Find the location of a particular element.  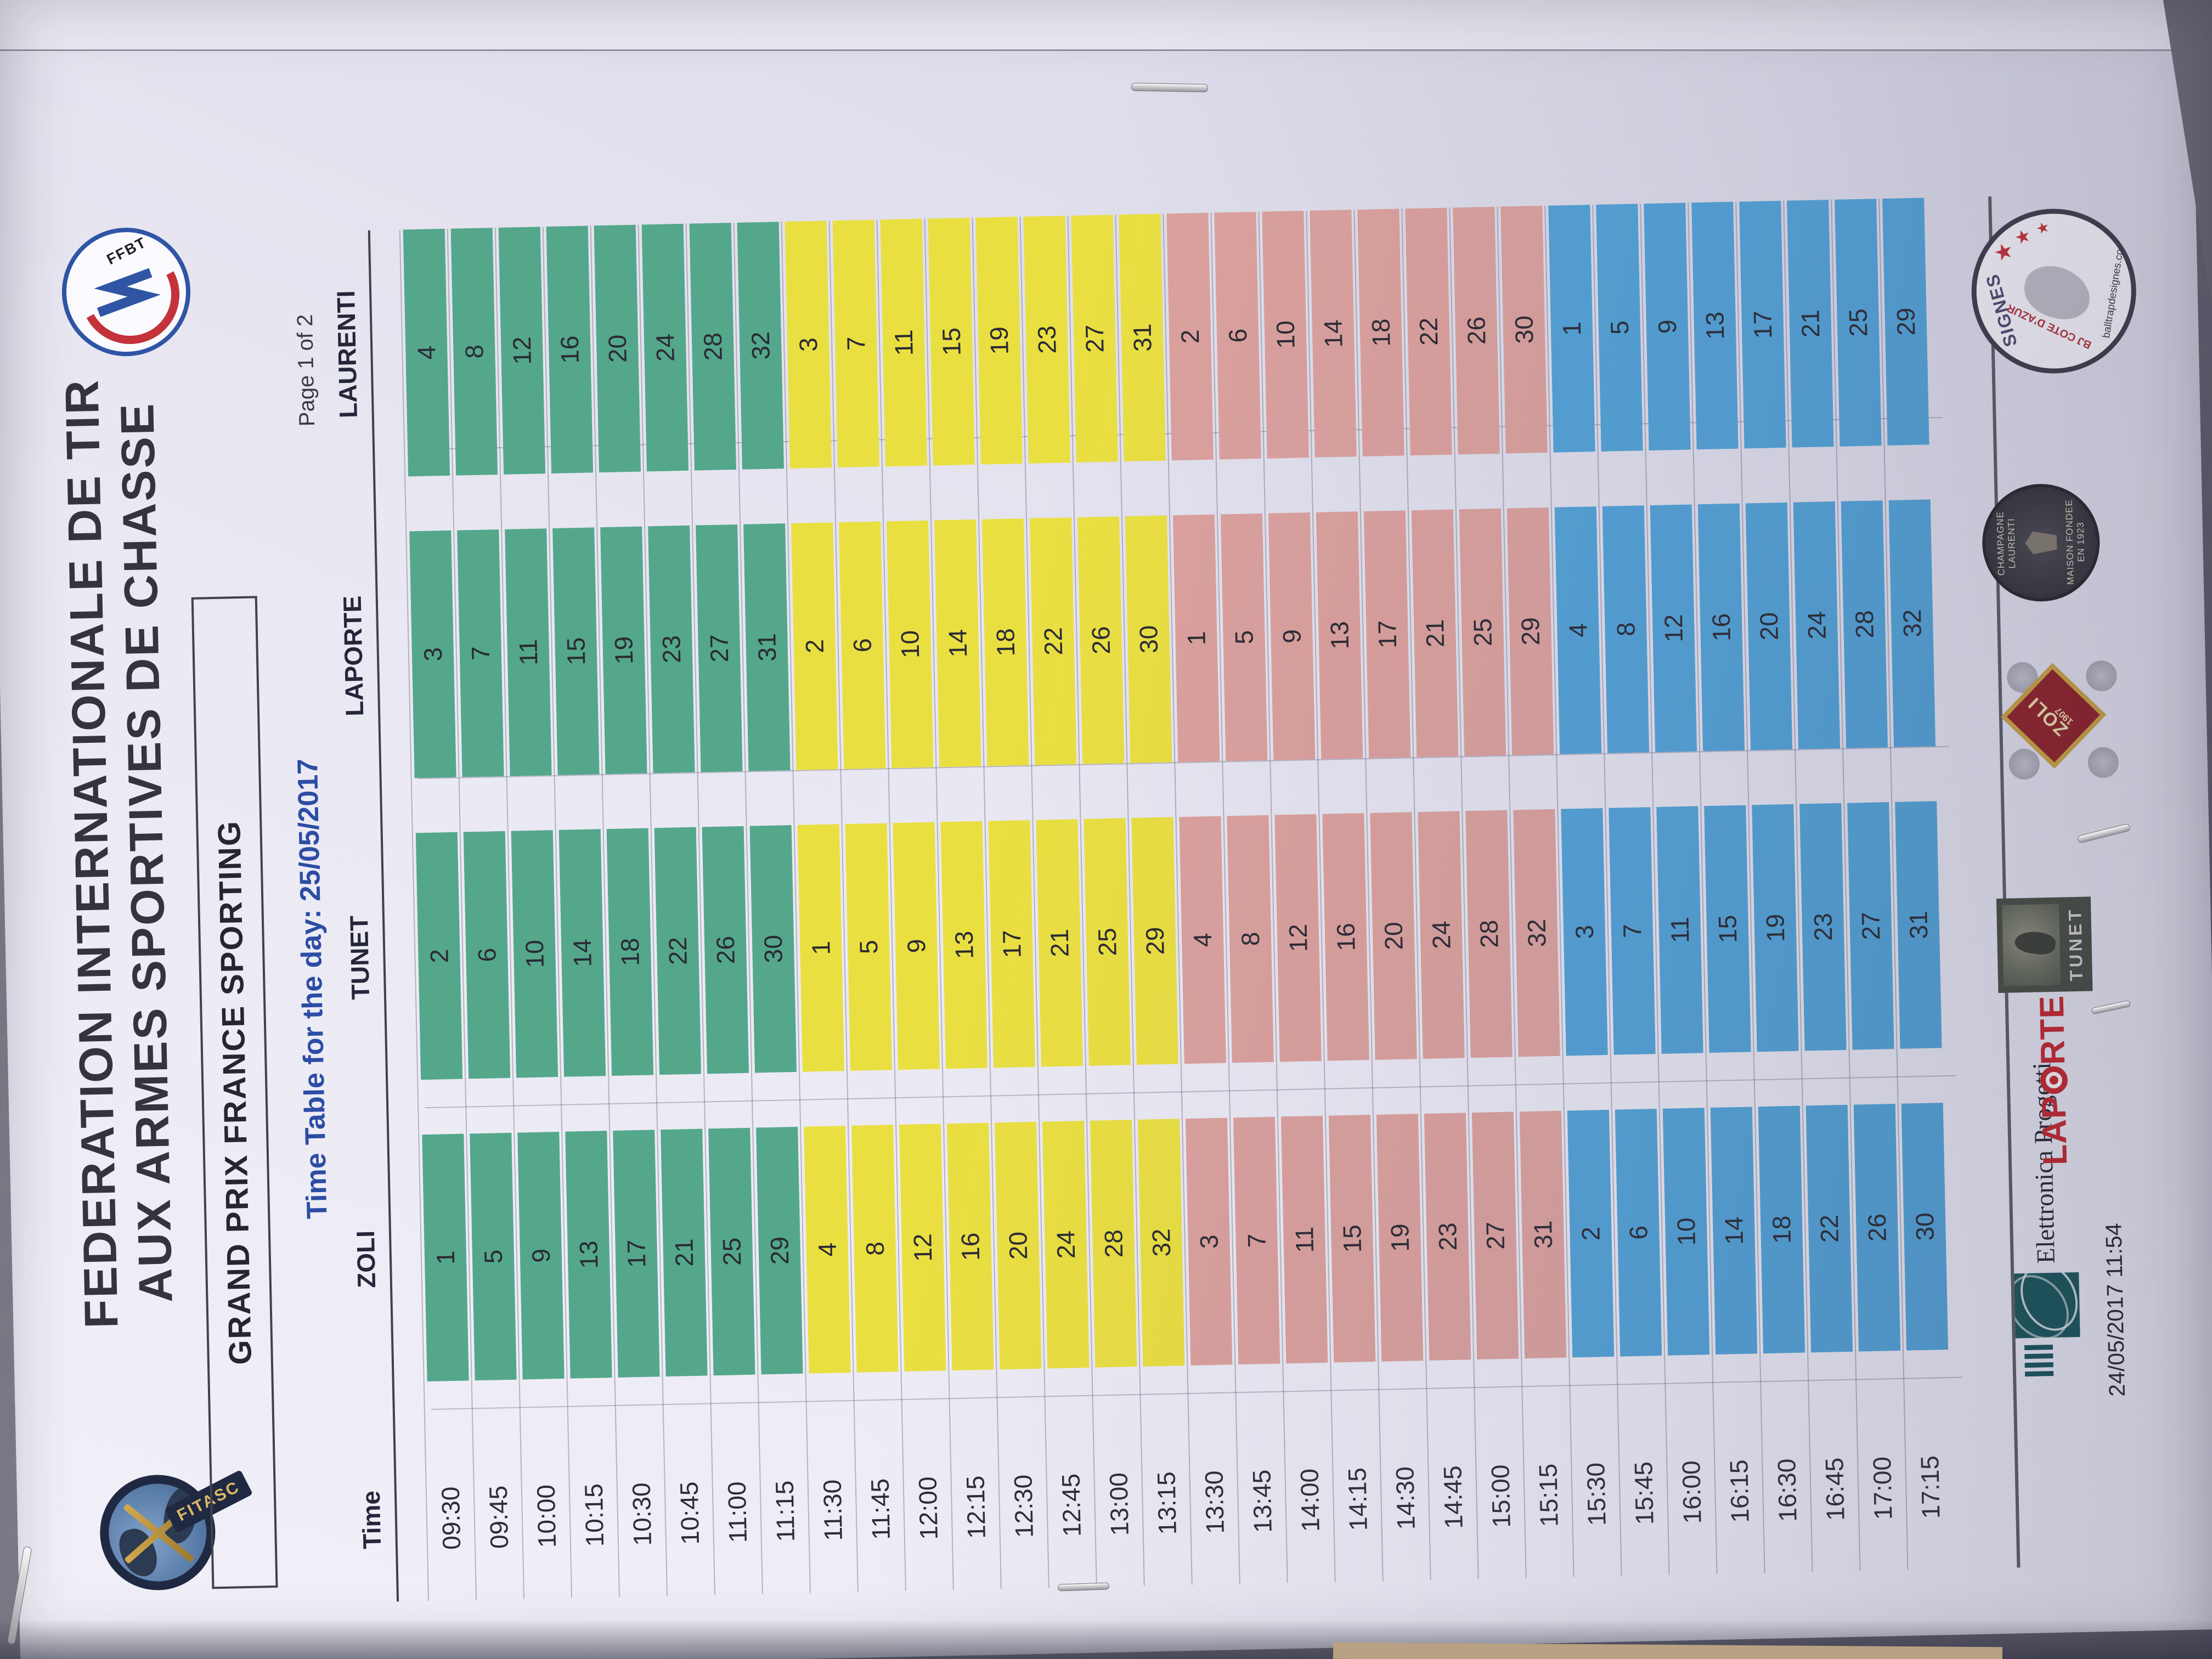

laporte-text-suffix: RTE is located at coordinates (2053, 1030).